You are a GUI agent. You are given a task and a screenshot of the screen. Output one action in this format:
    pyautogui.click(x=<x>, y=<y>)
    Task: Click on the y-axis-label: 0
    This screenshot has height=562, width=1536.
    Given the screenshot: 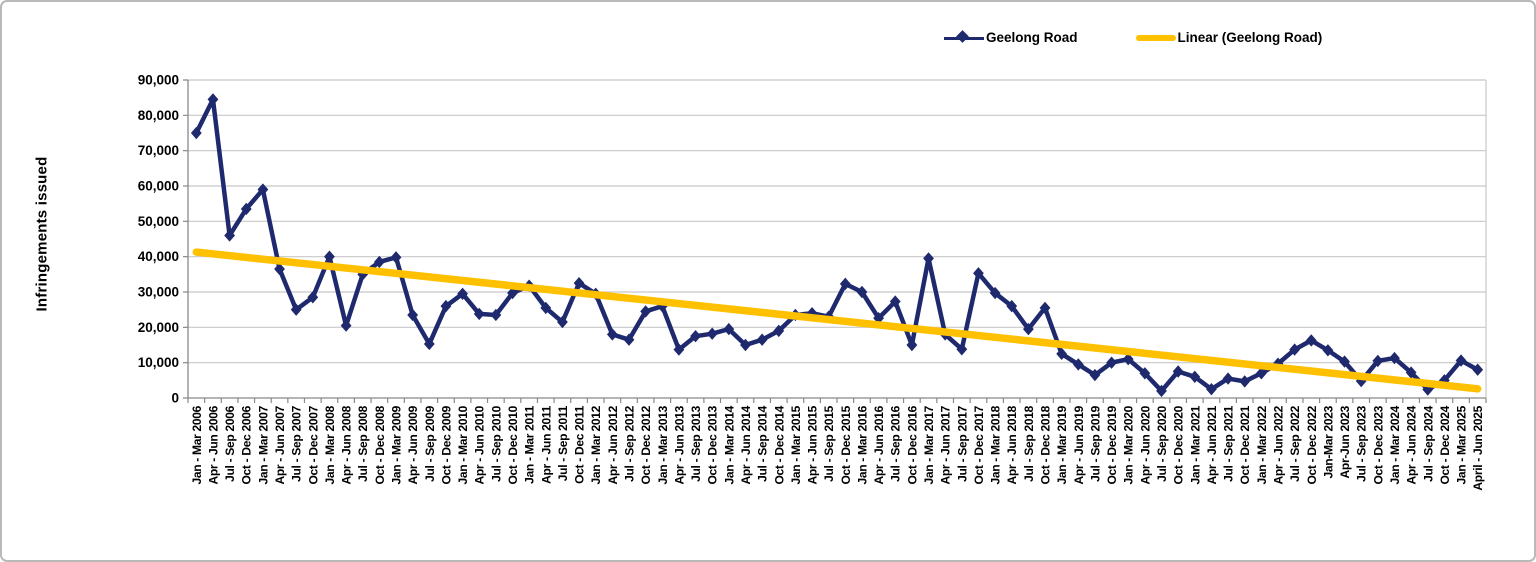 What is the action you would take?
    pyautogui.click(x=175, y=398)
    